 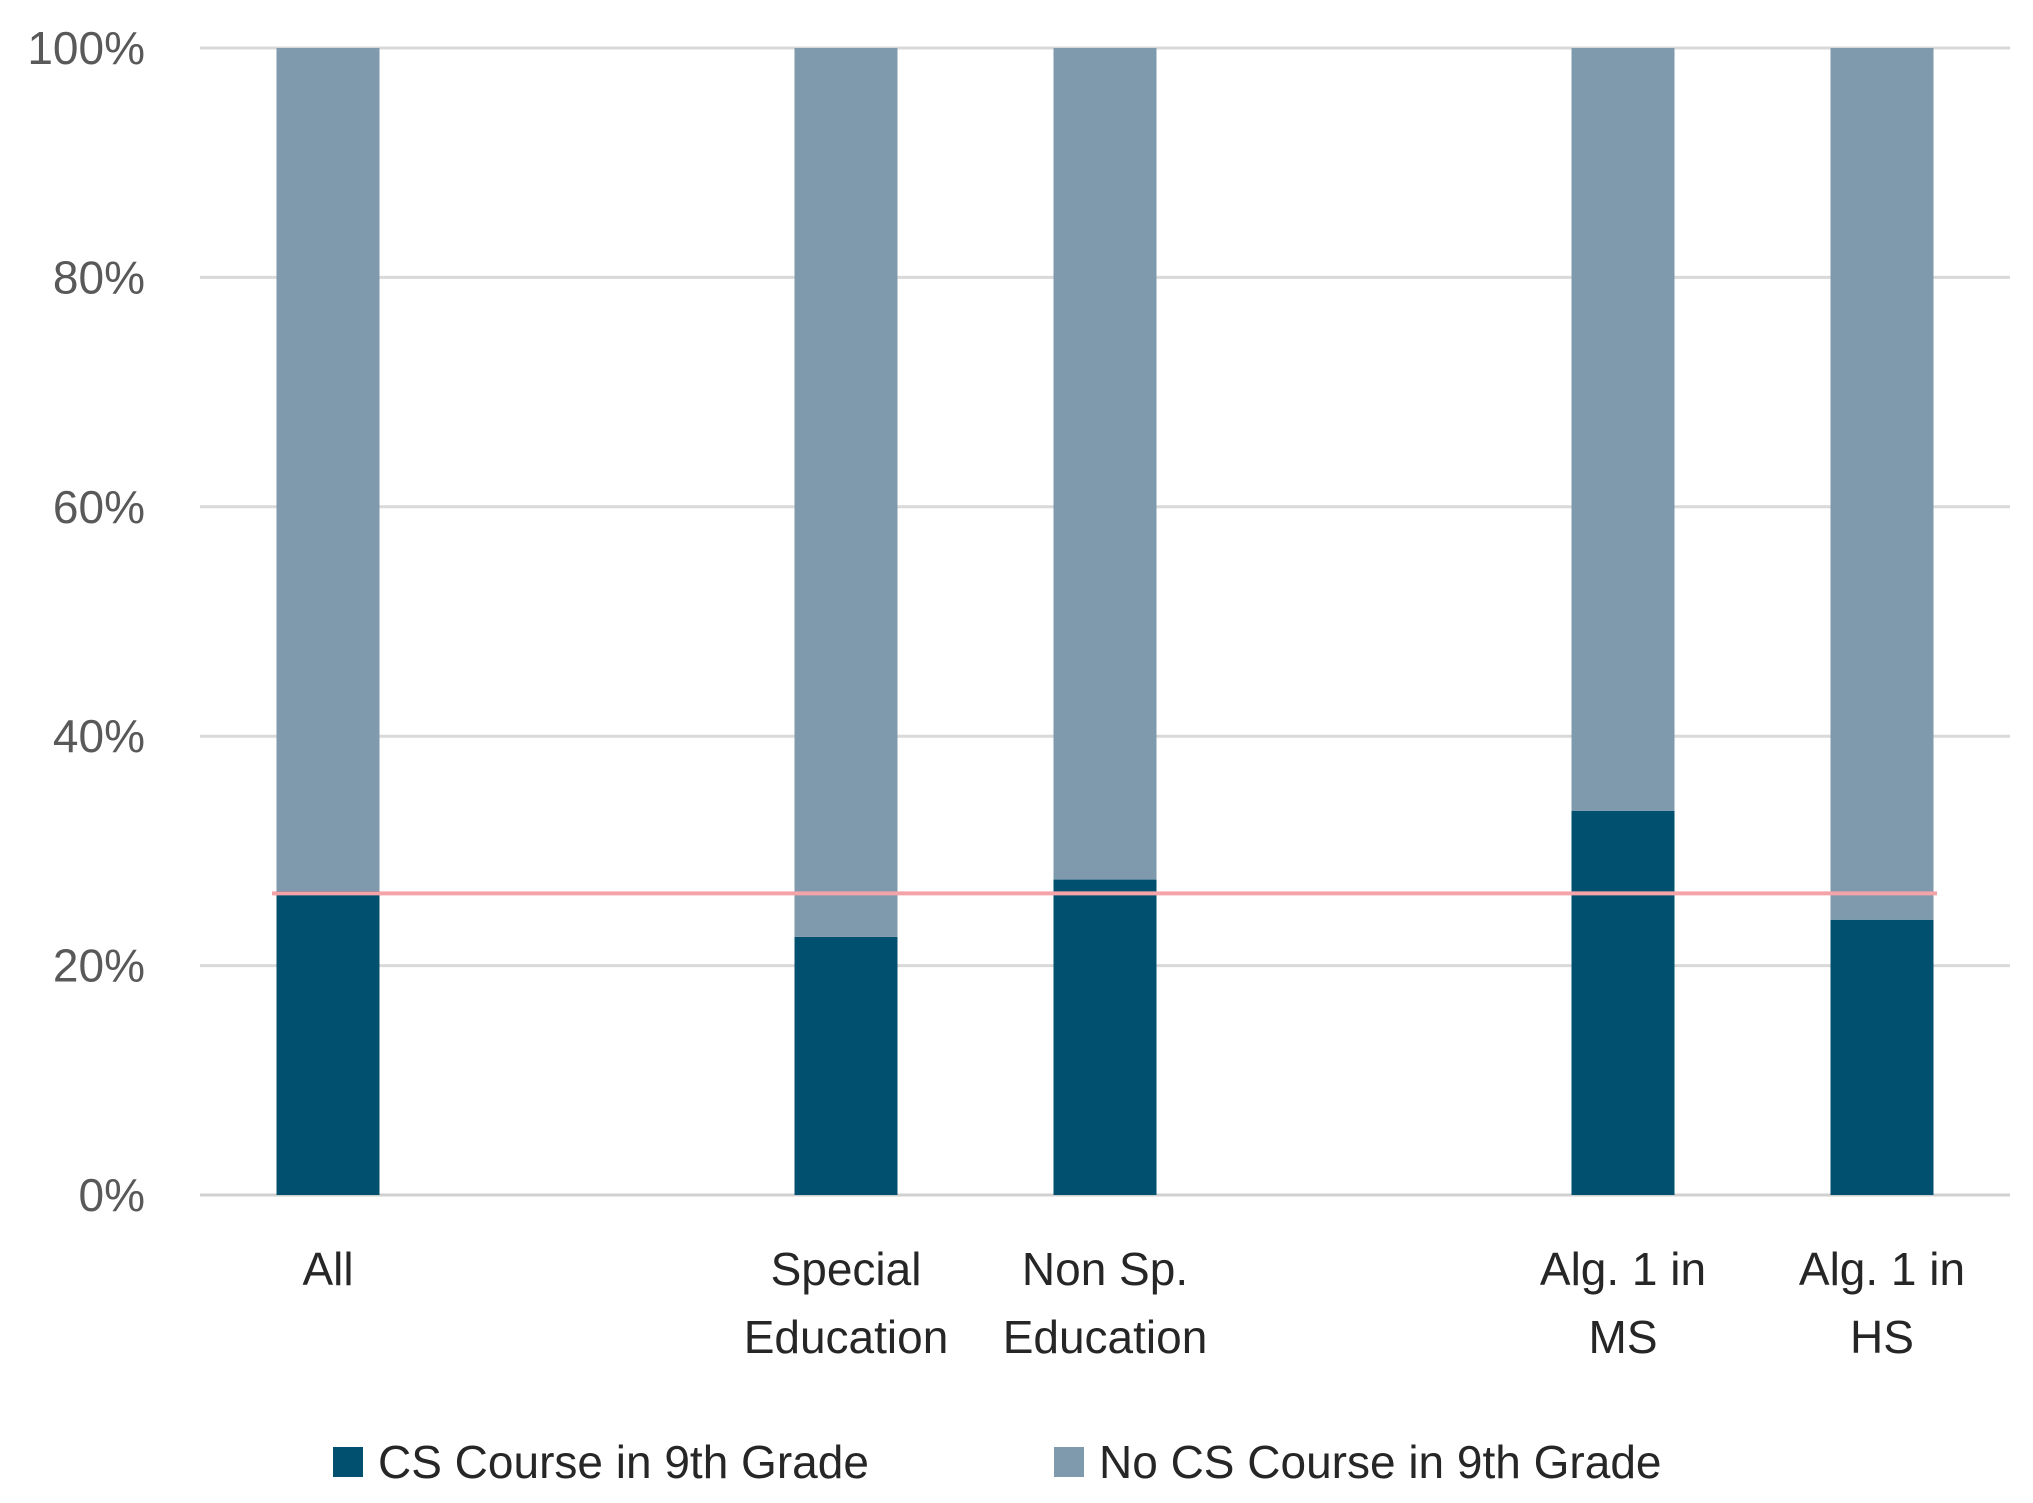 What do you see at coordinates (623, 1462) in the screenshot?
I see `legend-label-0: CS Course in 9th Grade` at bounding box center [623, 1462].